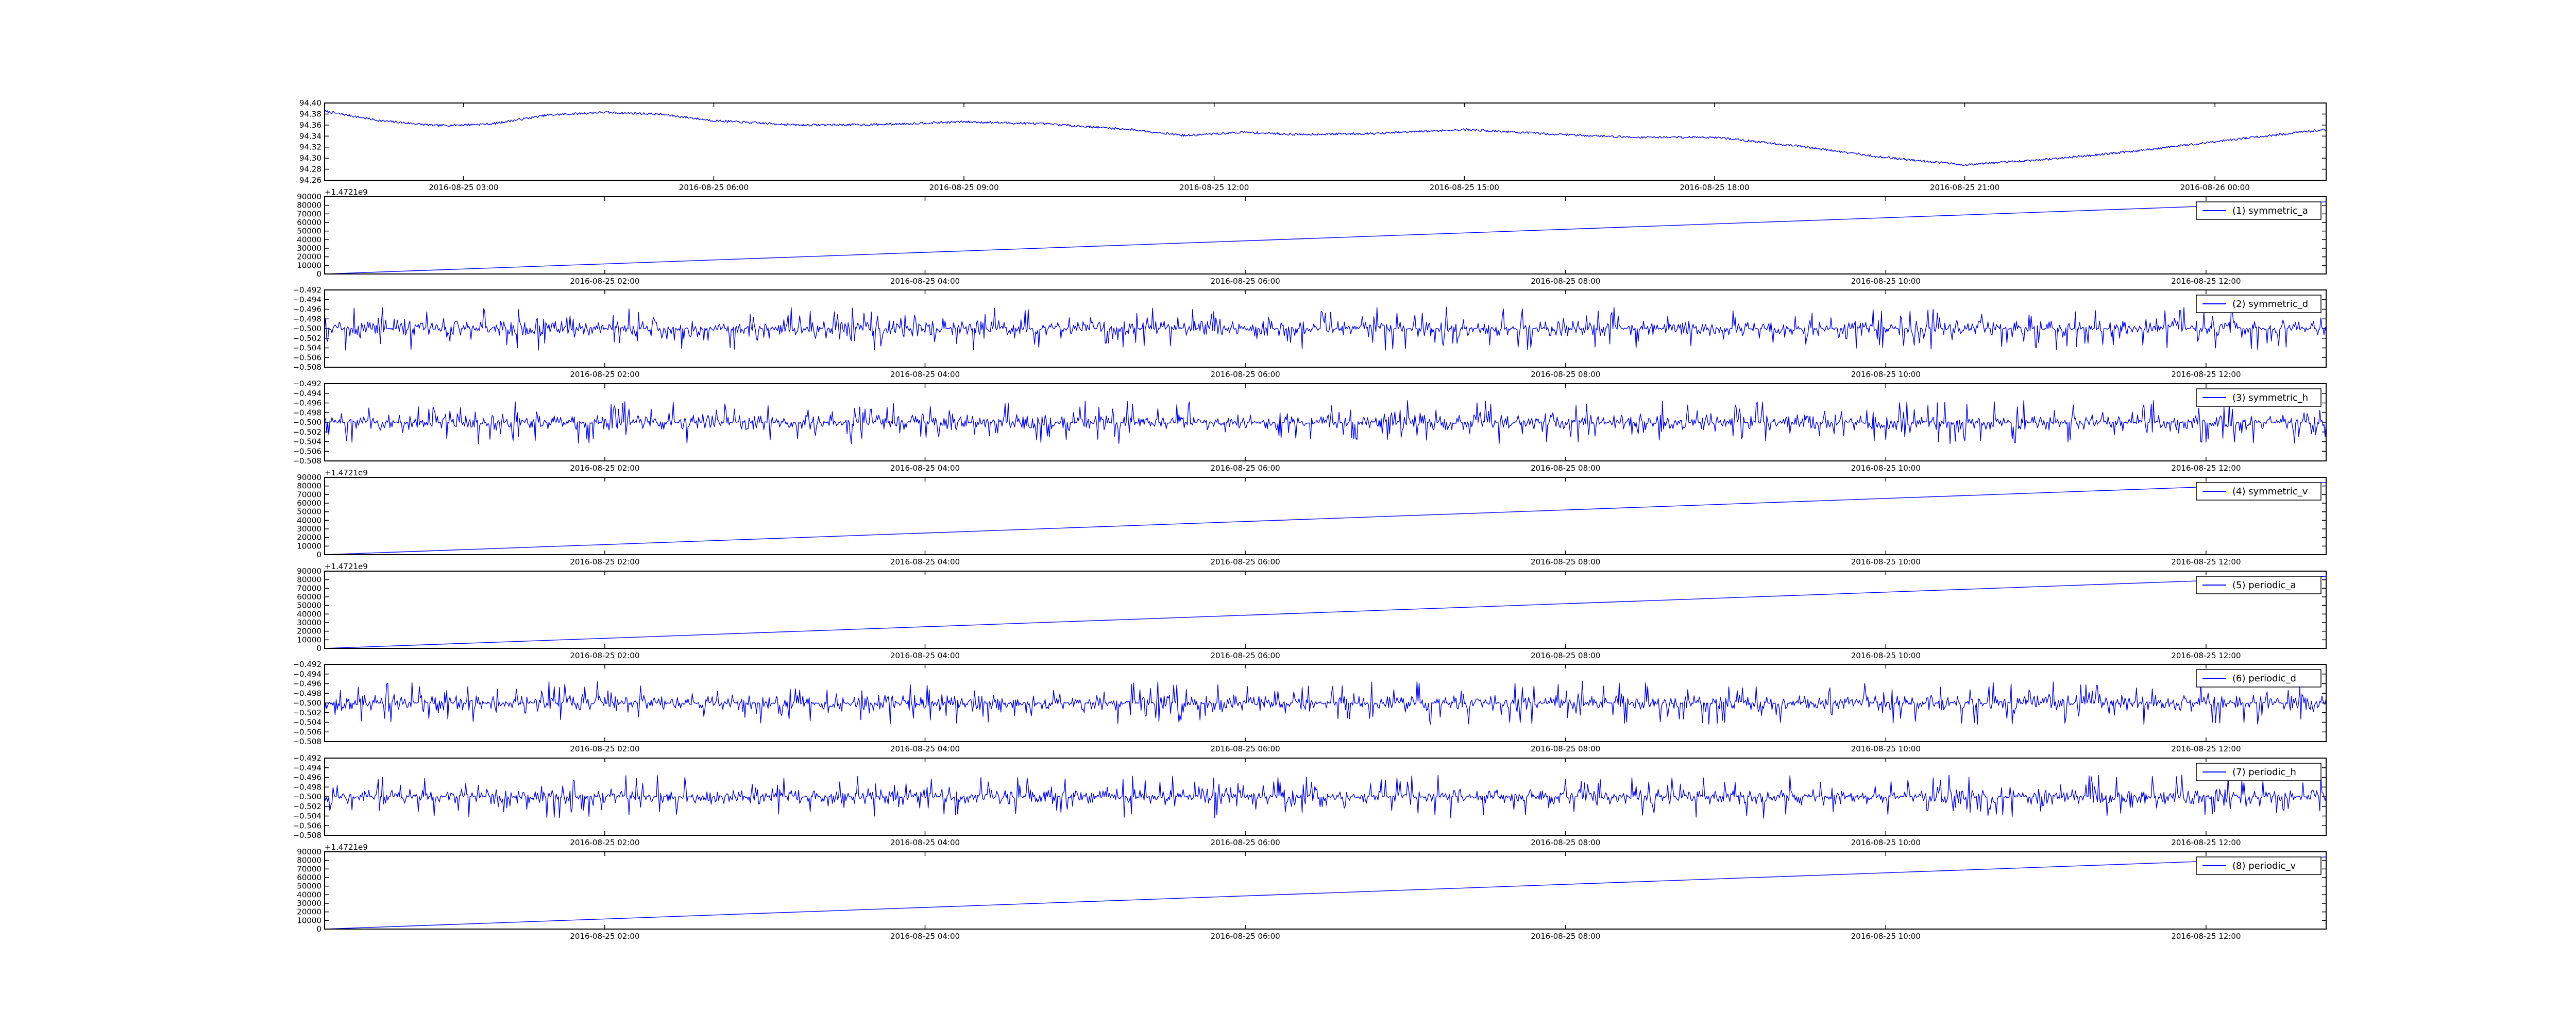 This screenshot has height=1030, width=2576. I want to click on legend: (5) periodic_a, so click(2258, 585).